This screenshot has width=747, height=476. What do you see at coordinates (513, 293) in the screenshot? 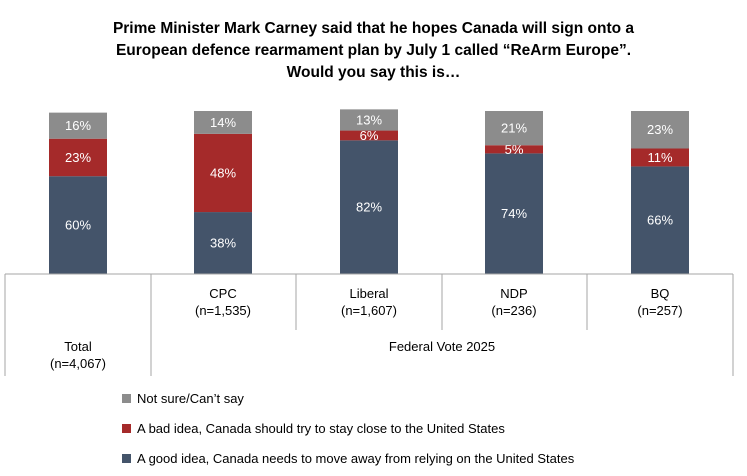
I see `tick-label-ndp: NDP` at bounding box center [513, 293].